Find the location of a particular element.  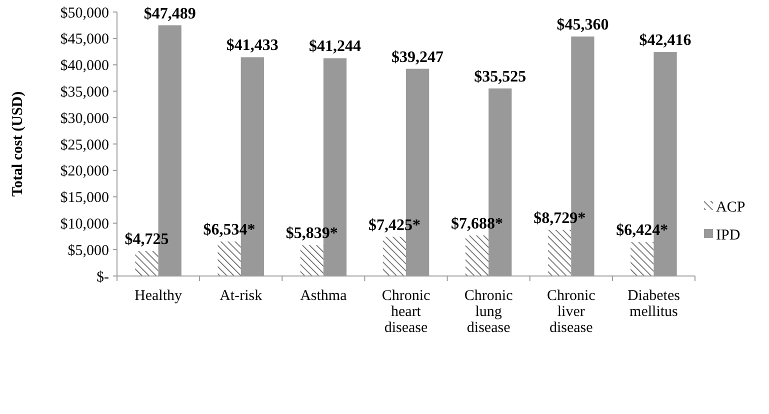

data-label: $5,839* is located at coordinates (312, 233).